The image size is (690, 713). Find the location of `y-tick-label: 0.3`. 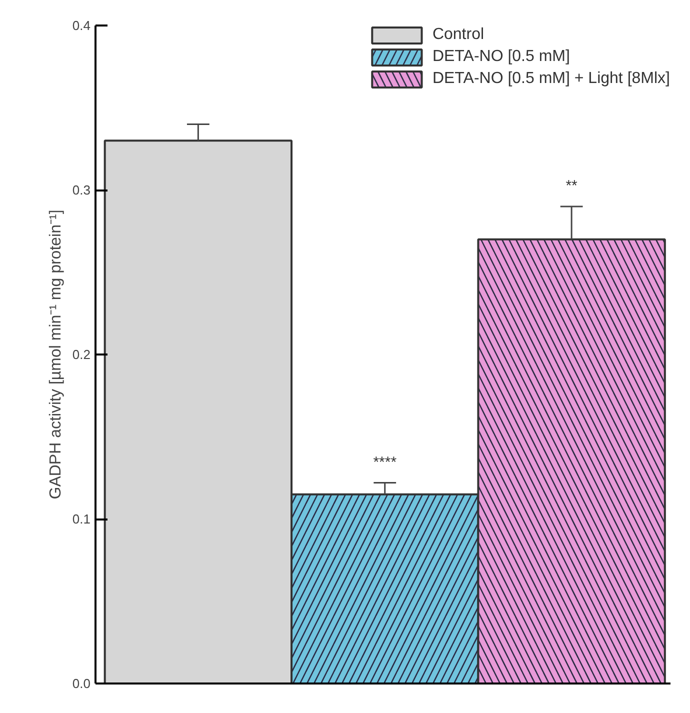

y-tick-label: 0.3 is located at coordinates (81, 190).